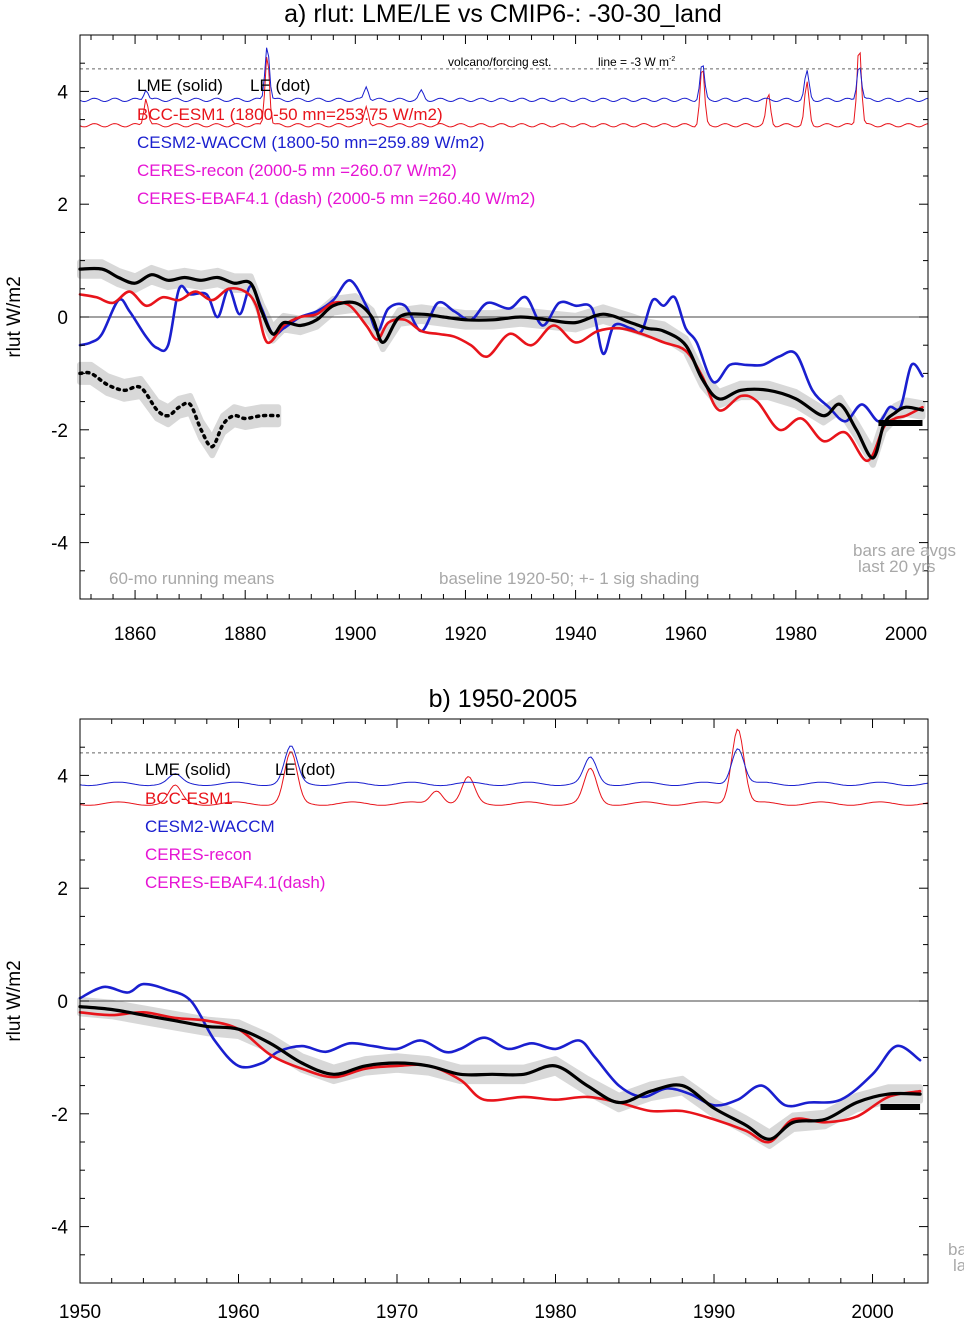 Image resolution: width=964 pixels, height=1325 pixels. I want to click on panel-a-title: a) rlut: LME/LE vs CMIP6-: -30-30_land, so click(503, 14).